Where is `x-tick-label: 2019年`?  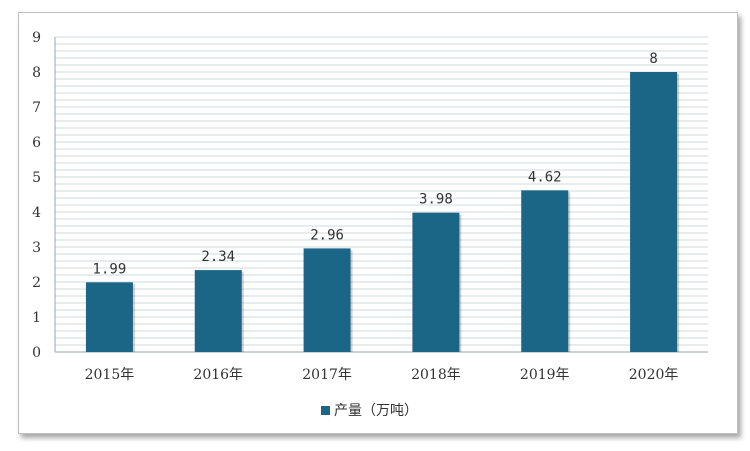 x-tick-label: 2019年 is located at coordinates (545, 375).